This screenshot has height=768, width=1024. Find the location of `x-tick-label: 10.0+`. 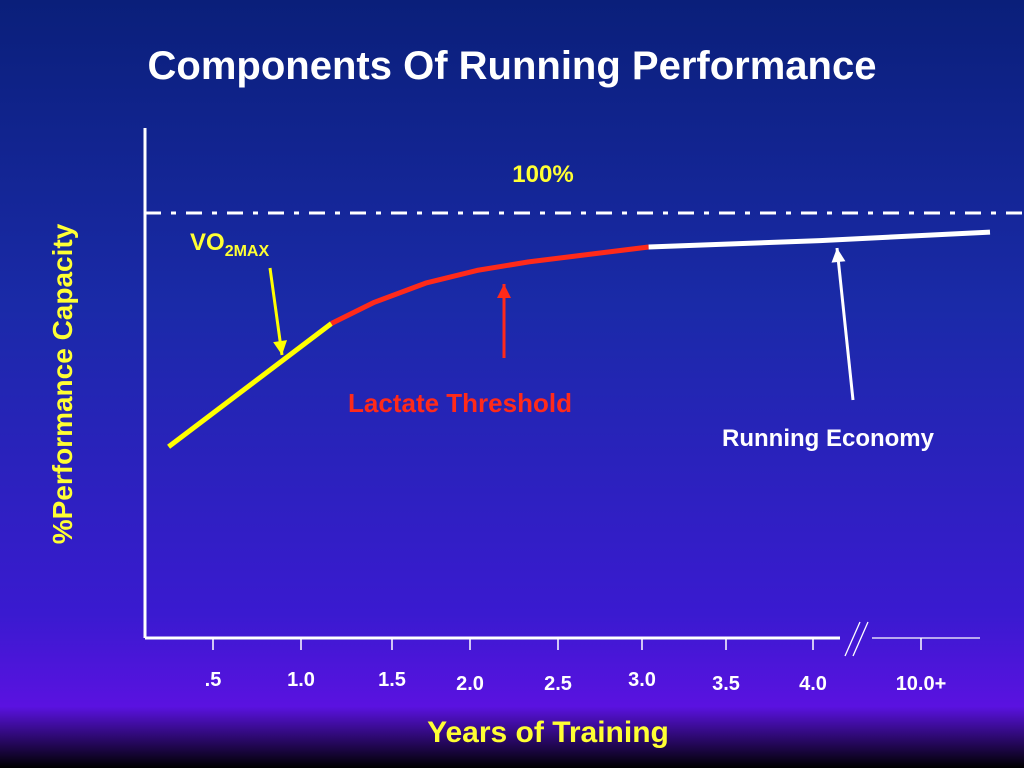

x-tick-label: 10.0+ is located at coordinates (921, 684).